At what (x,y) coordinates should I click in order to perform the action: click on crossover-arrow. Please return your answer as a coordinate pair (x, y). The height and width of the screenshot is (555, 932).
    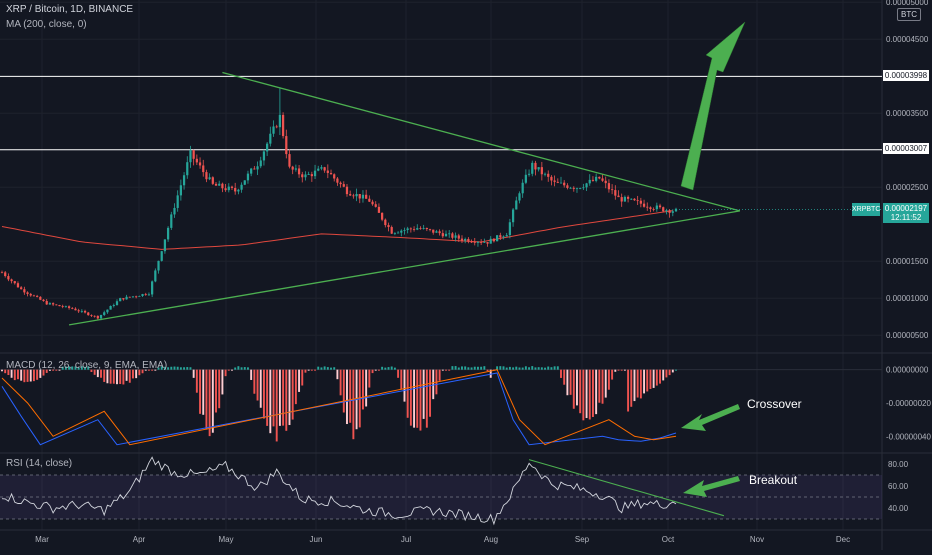
    Looking at the image, I should click on (710, 417).